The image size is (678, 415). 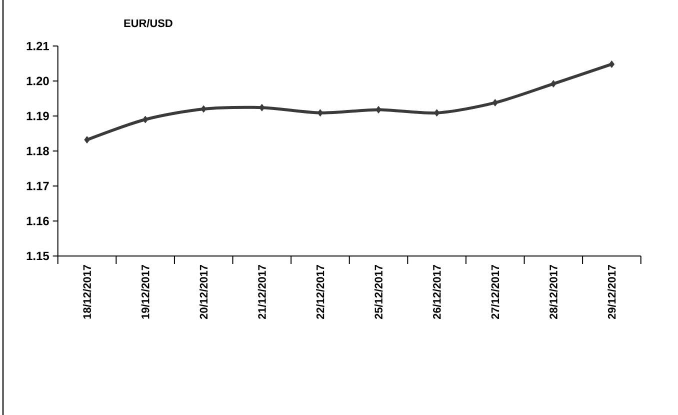 What do you see at coordinates (495, 292) in the screenshot?
I see `x-tick-label: 27/12/2017` at bounding box center [495, 292].